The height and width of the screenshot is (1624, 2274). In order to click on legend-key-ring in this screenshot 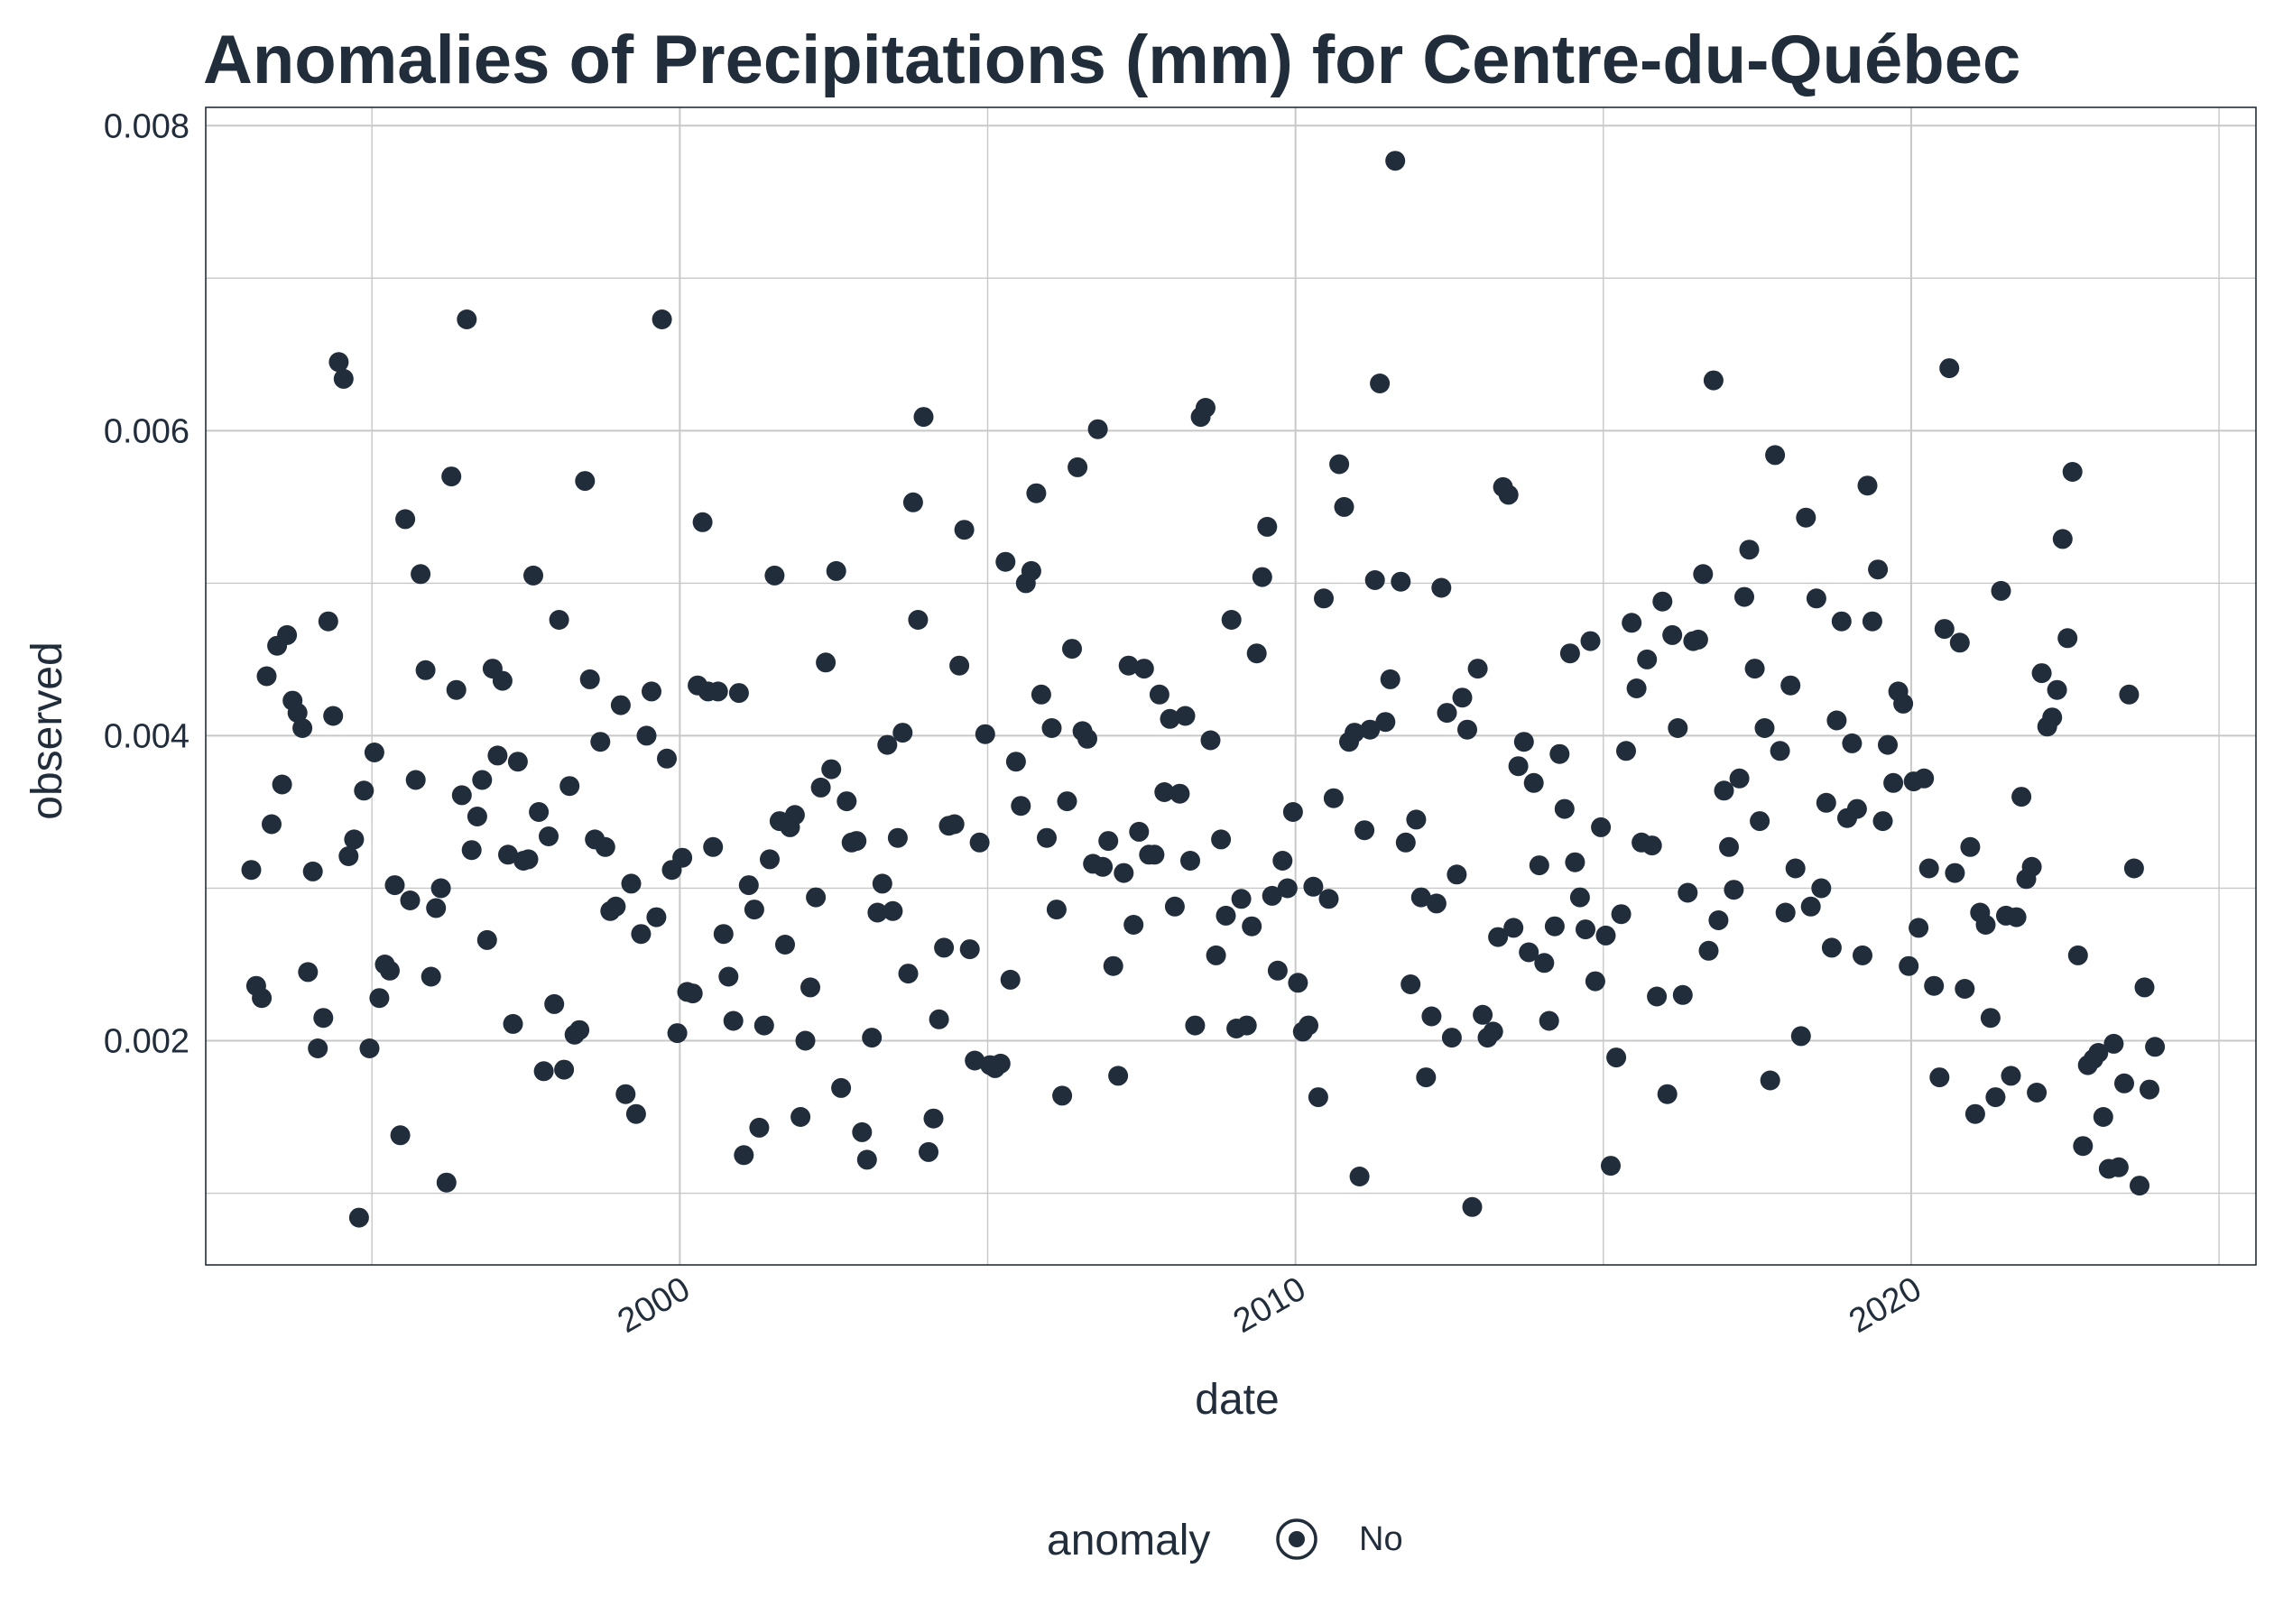, I will do `click(1296, 1539)`.